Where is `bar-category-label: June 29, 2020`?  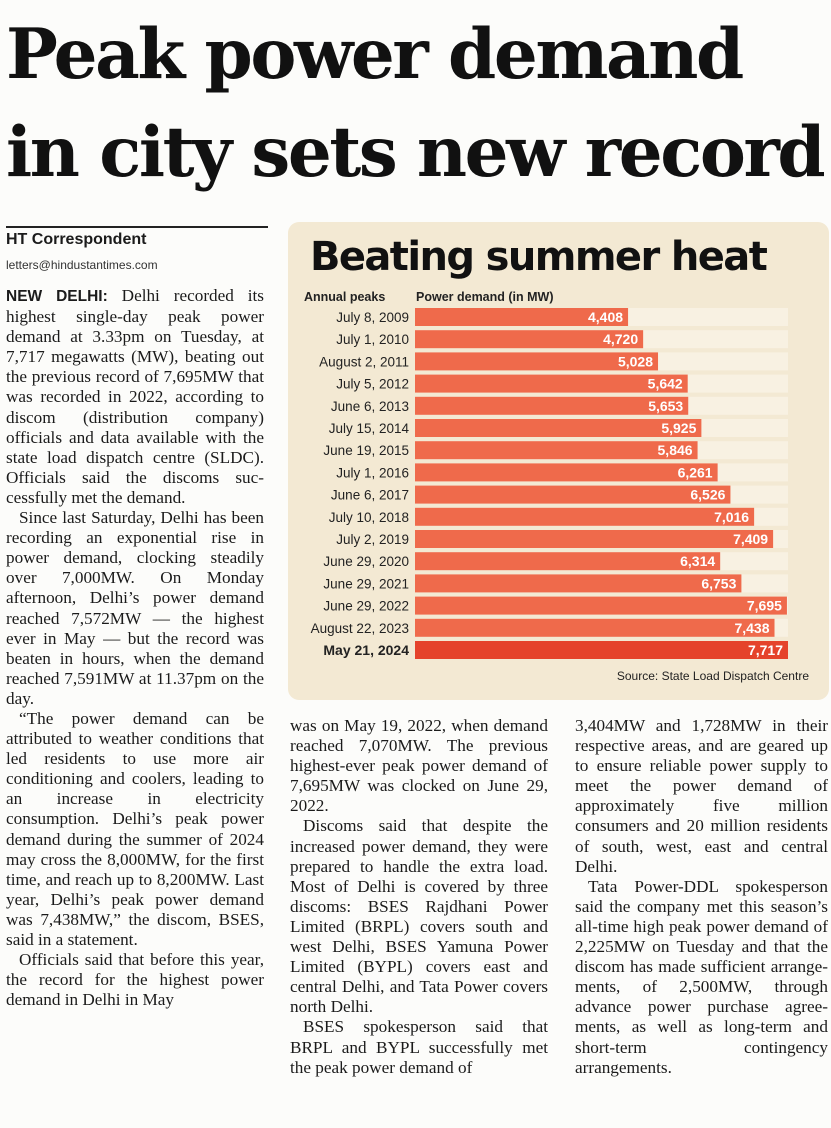 bar-category-label: June 29, 2020 is located at coordinates (366, 561).